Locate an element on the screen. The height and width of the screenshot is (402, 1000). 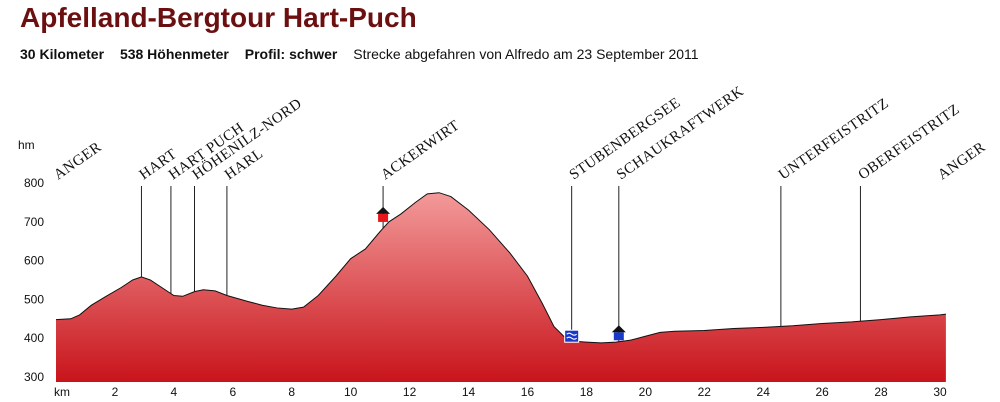
x-tick-label: 10 is located at coordinates (351, 392).